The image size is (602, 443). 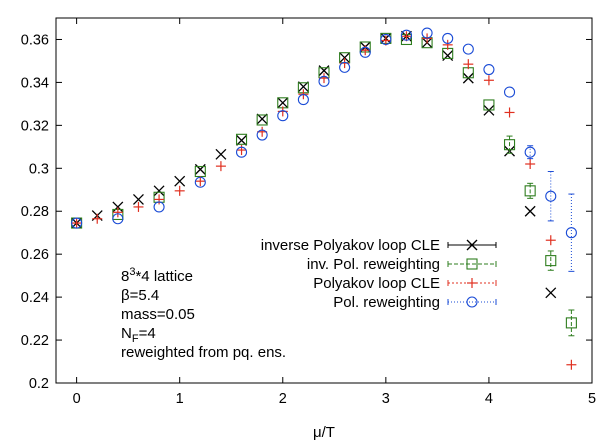 I want to click on x-tick-label: 2, so click(x=283, y=399).